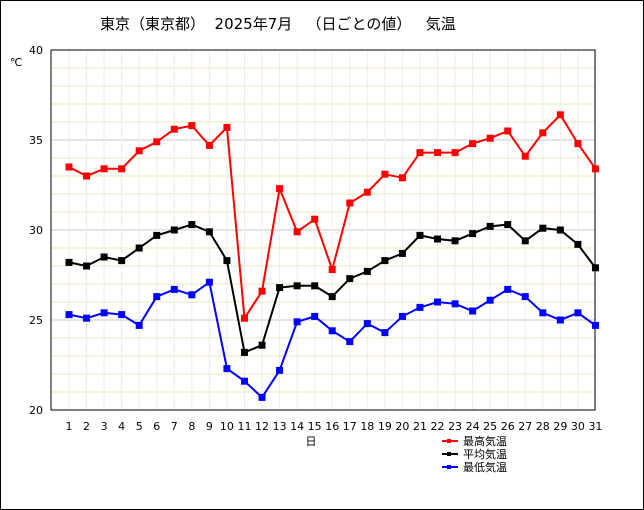 The image size is (644, 510). What do you see at coordinates (455, 426) in the screenshot?
I see `x-tick-label: 23` at bounding box center [455, 426].